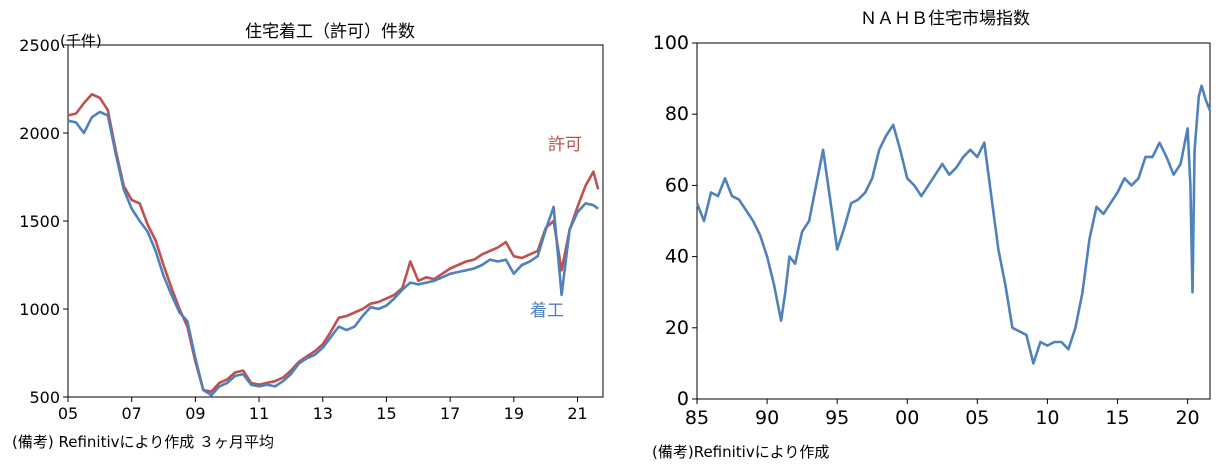 The image size is (1220, 469). I want to click on chart1-title: 住宅着工（許可）件数, so click(330, 32).